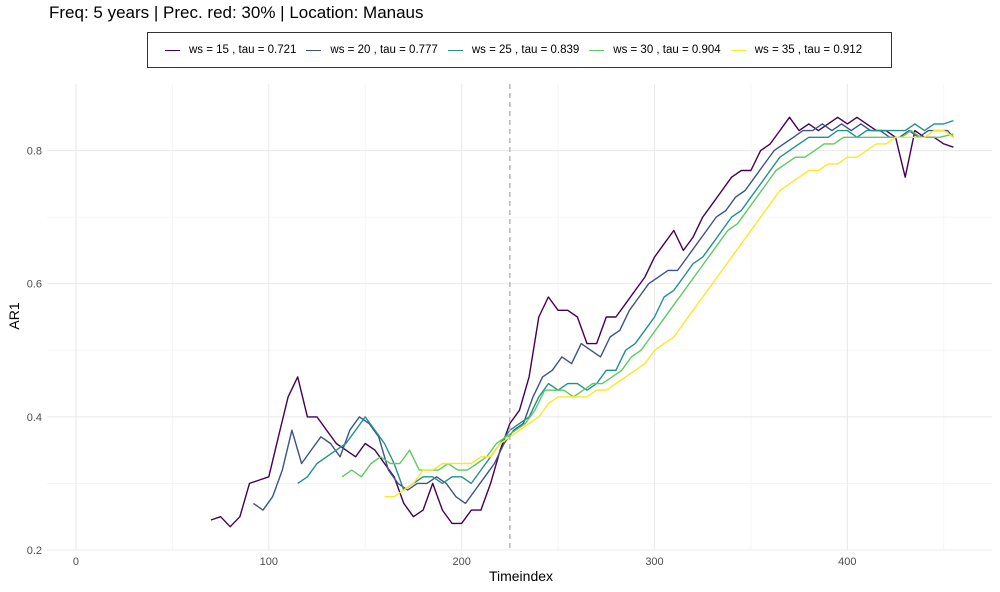 The width and height of the screenshot is (1000, 592). I want to click on x-tick-label: 400, so click(847, 562).